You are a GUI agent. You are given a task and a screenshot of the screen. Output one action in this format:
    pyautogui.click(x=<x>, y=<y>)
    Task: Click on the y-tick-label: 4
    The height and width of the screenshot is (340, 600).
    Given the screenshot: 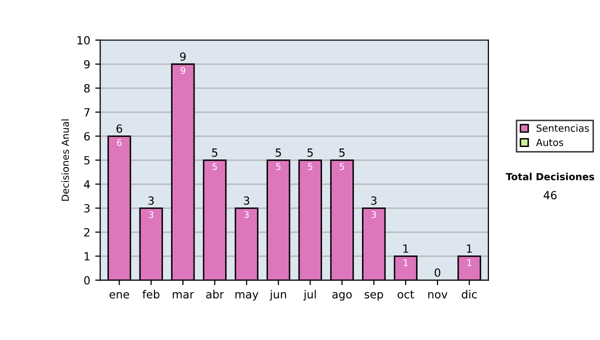 What is the action you would take?
    pyautogui.click(x=87, y=184)
    